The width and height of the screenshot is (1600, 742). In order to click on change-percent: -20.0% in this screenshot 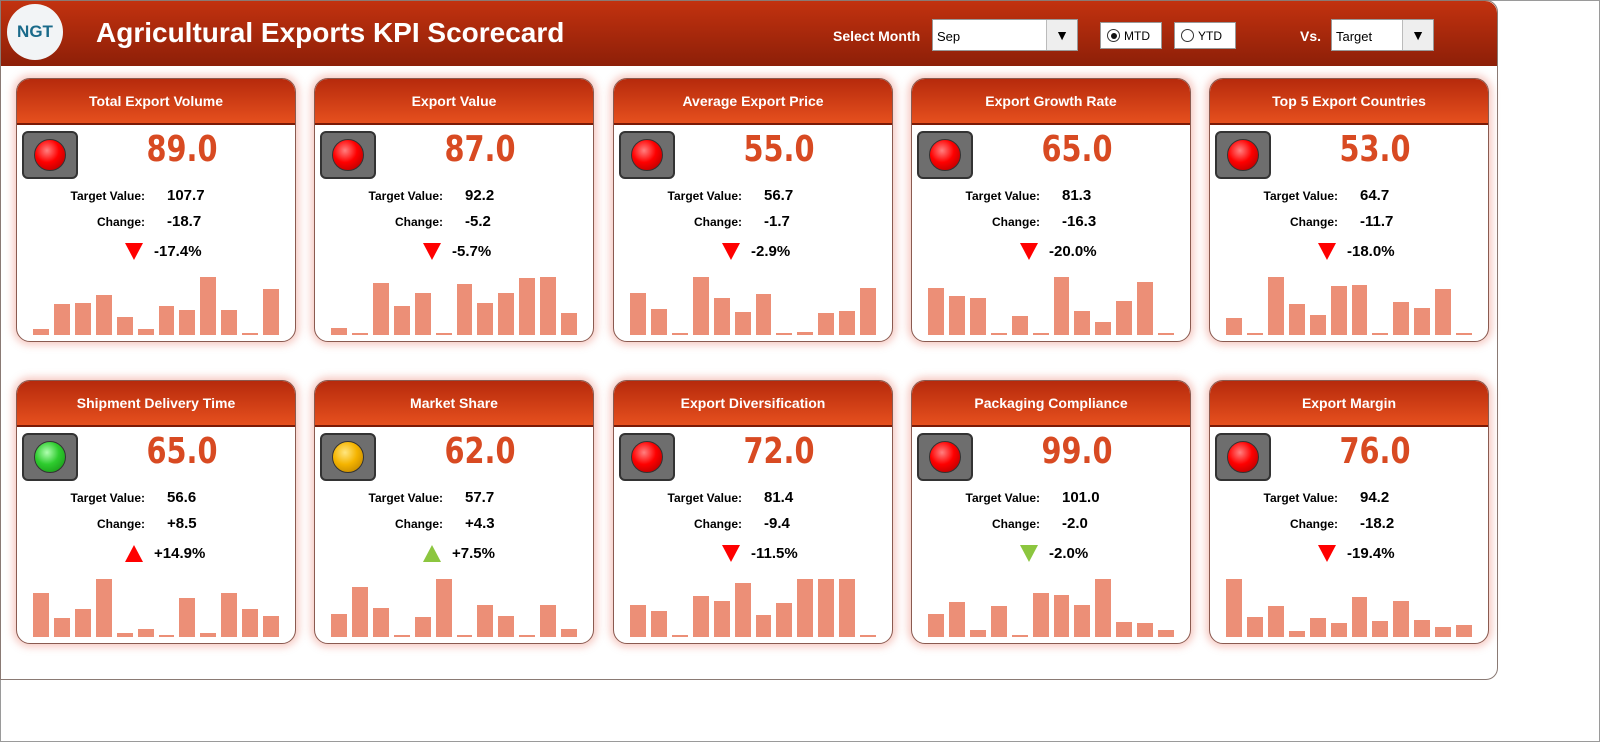, I will do `click(1073, 251)`.